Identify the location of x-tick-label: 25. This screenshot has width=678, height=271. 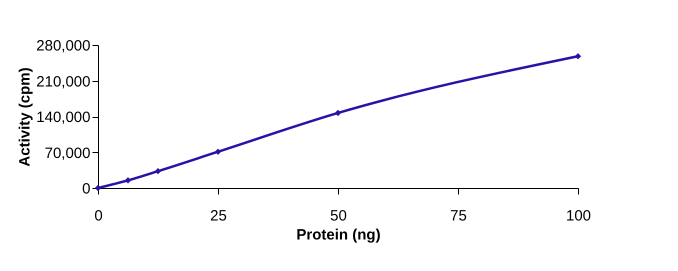
(218, 216).